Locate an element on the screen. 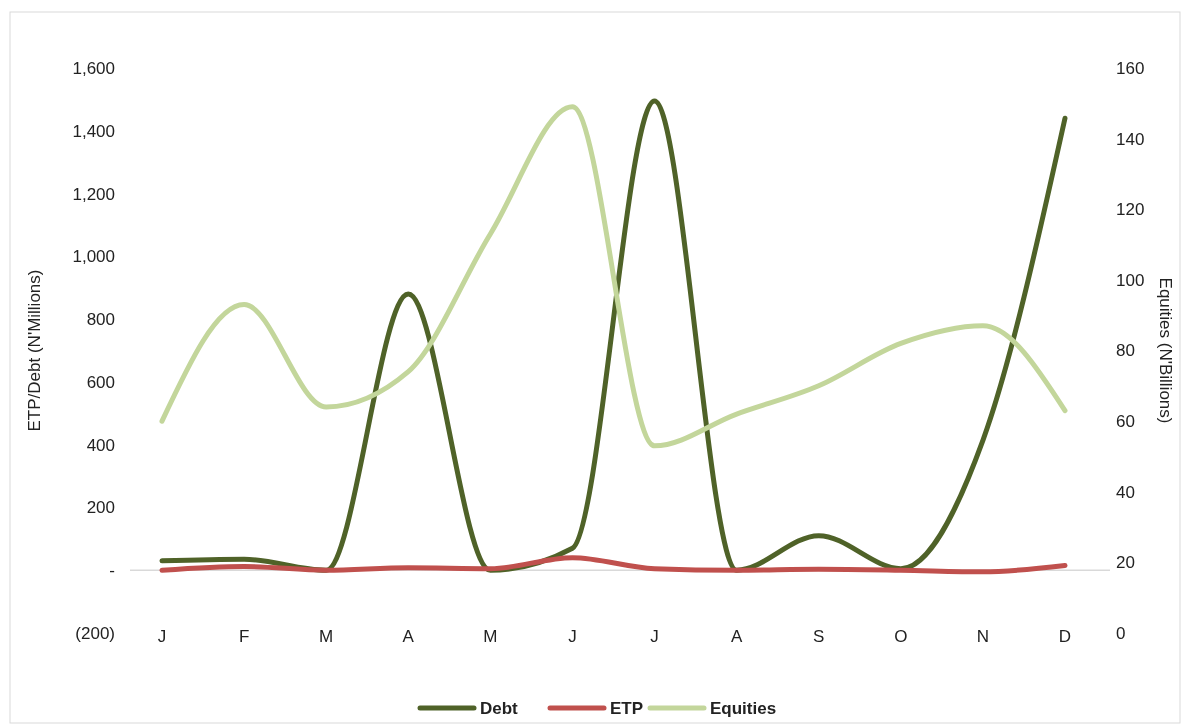 This screenshot has height=724, width=1189. y2-axis-title: Equities (N'Billions) is located at coordinates (1165, 350).